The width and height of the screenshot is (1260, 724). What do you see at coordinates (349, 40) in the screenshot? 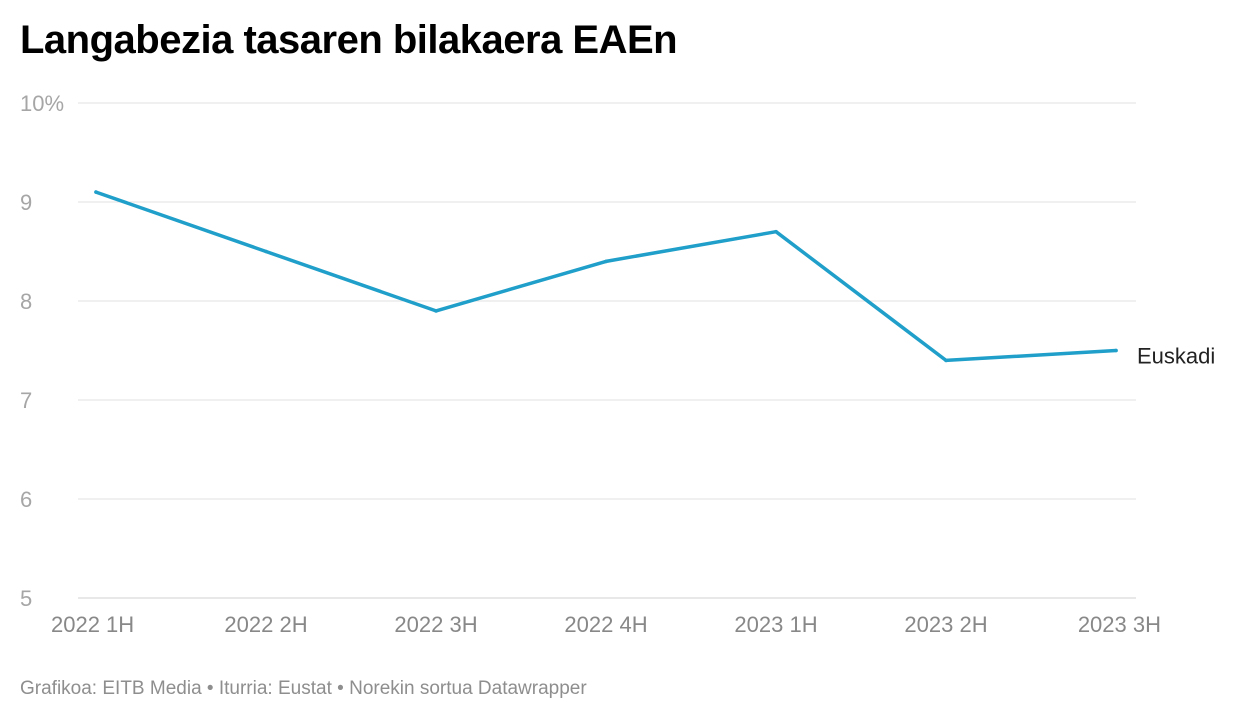
I see `chart-title: Langabezia tasaren bilakaera EAEn` at bounding box center [349, 40].